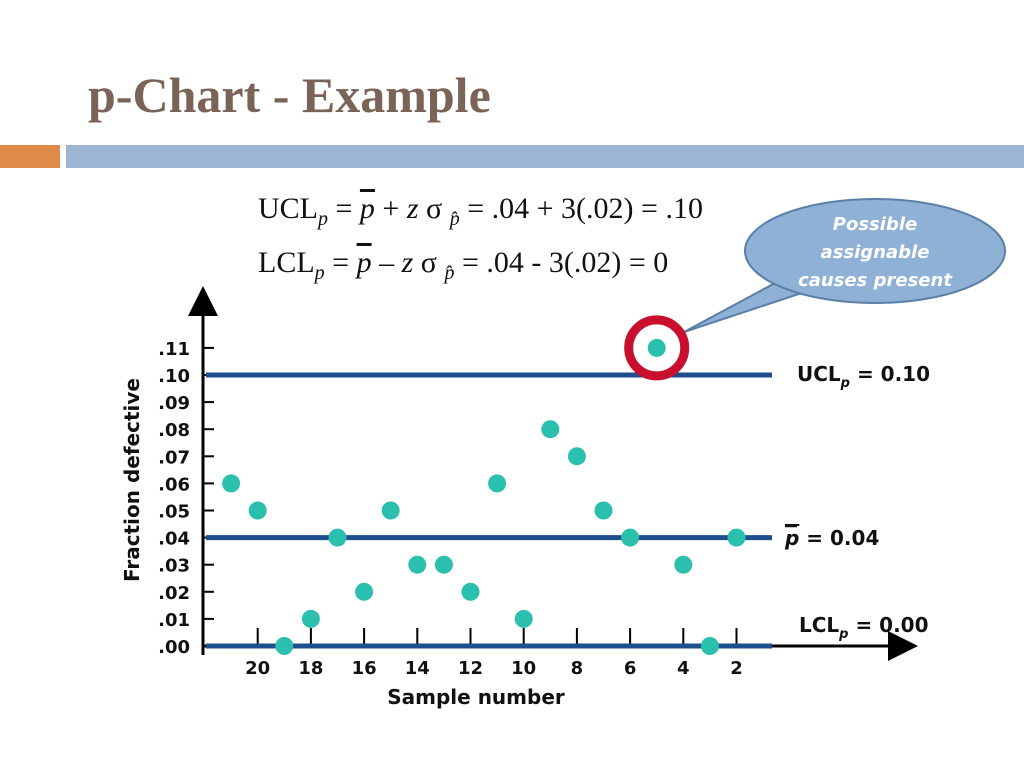  I want to click on x-tick-label: 4, so click(683, 668).